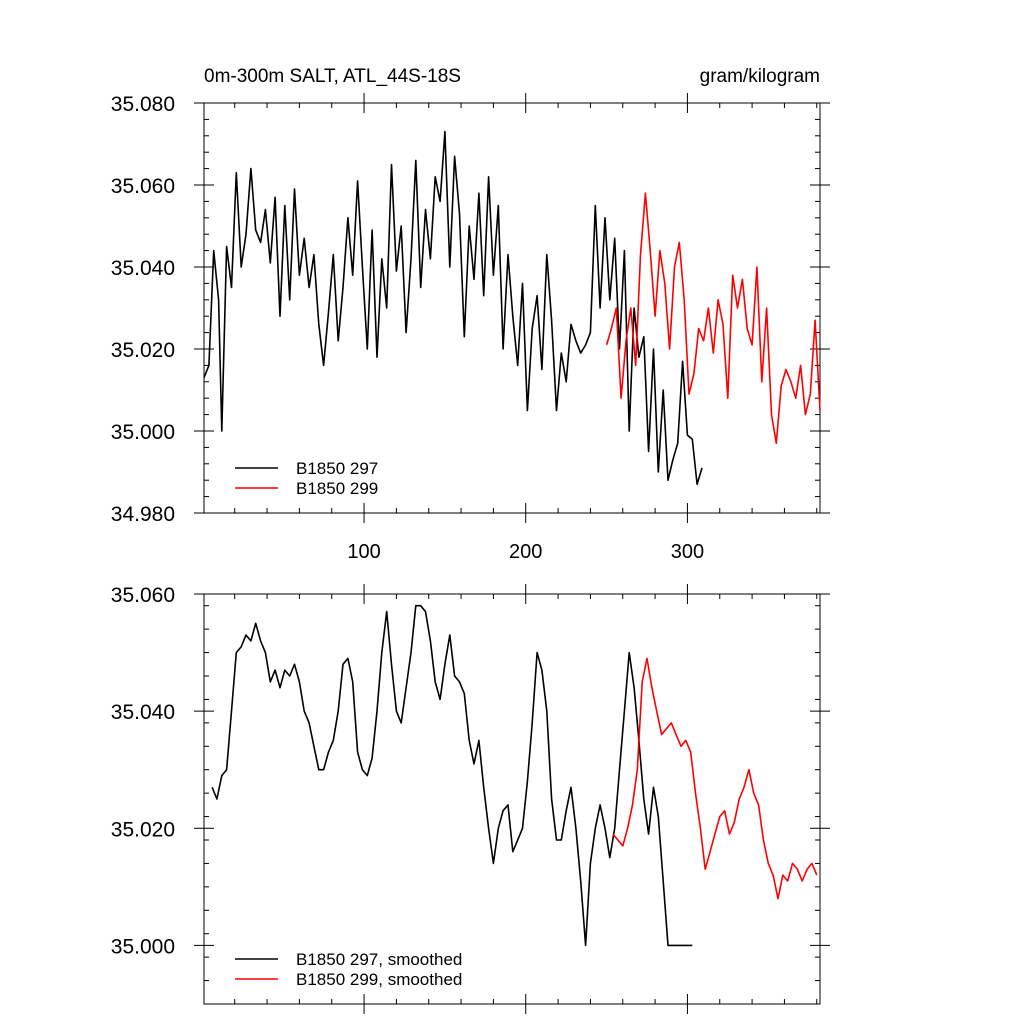 The width and height of the screenshot is (1024, 1024). I want to click on top-y-tick-label: 35.020, so click(143, 350).